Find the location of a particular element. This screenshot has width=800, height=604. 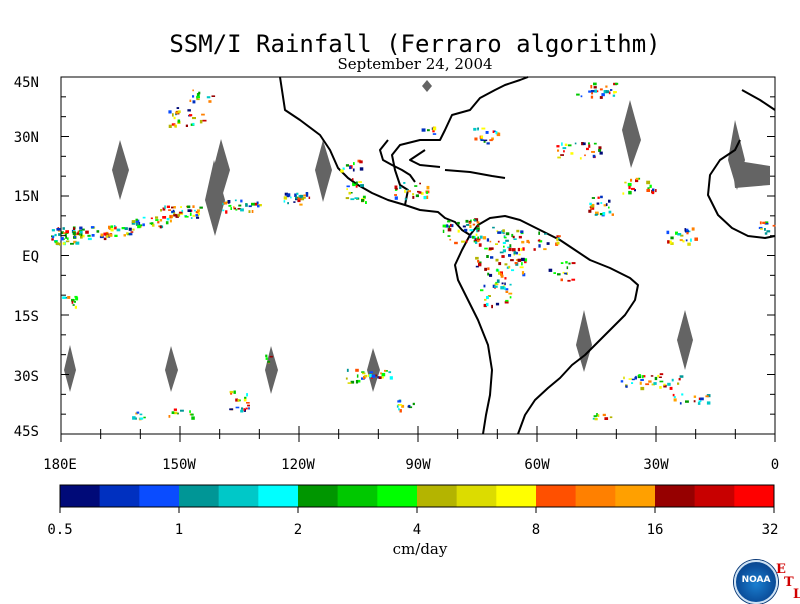

lat-label: 45S is located at coordinates (26, 432).